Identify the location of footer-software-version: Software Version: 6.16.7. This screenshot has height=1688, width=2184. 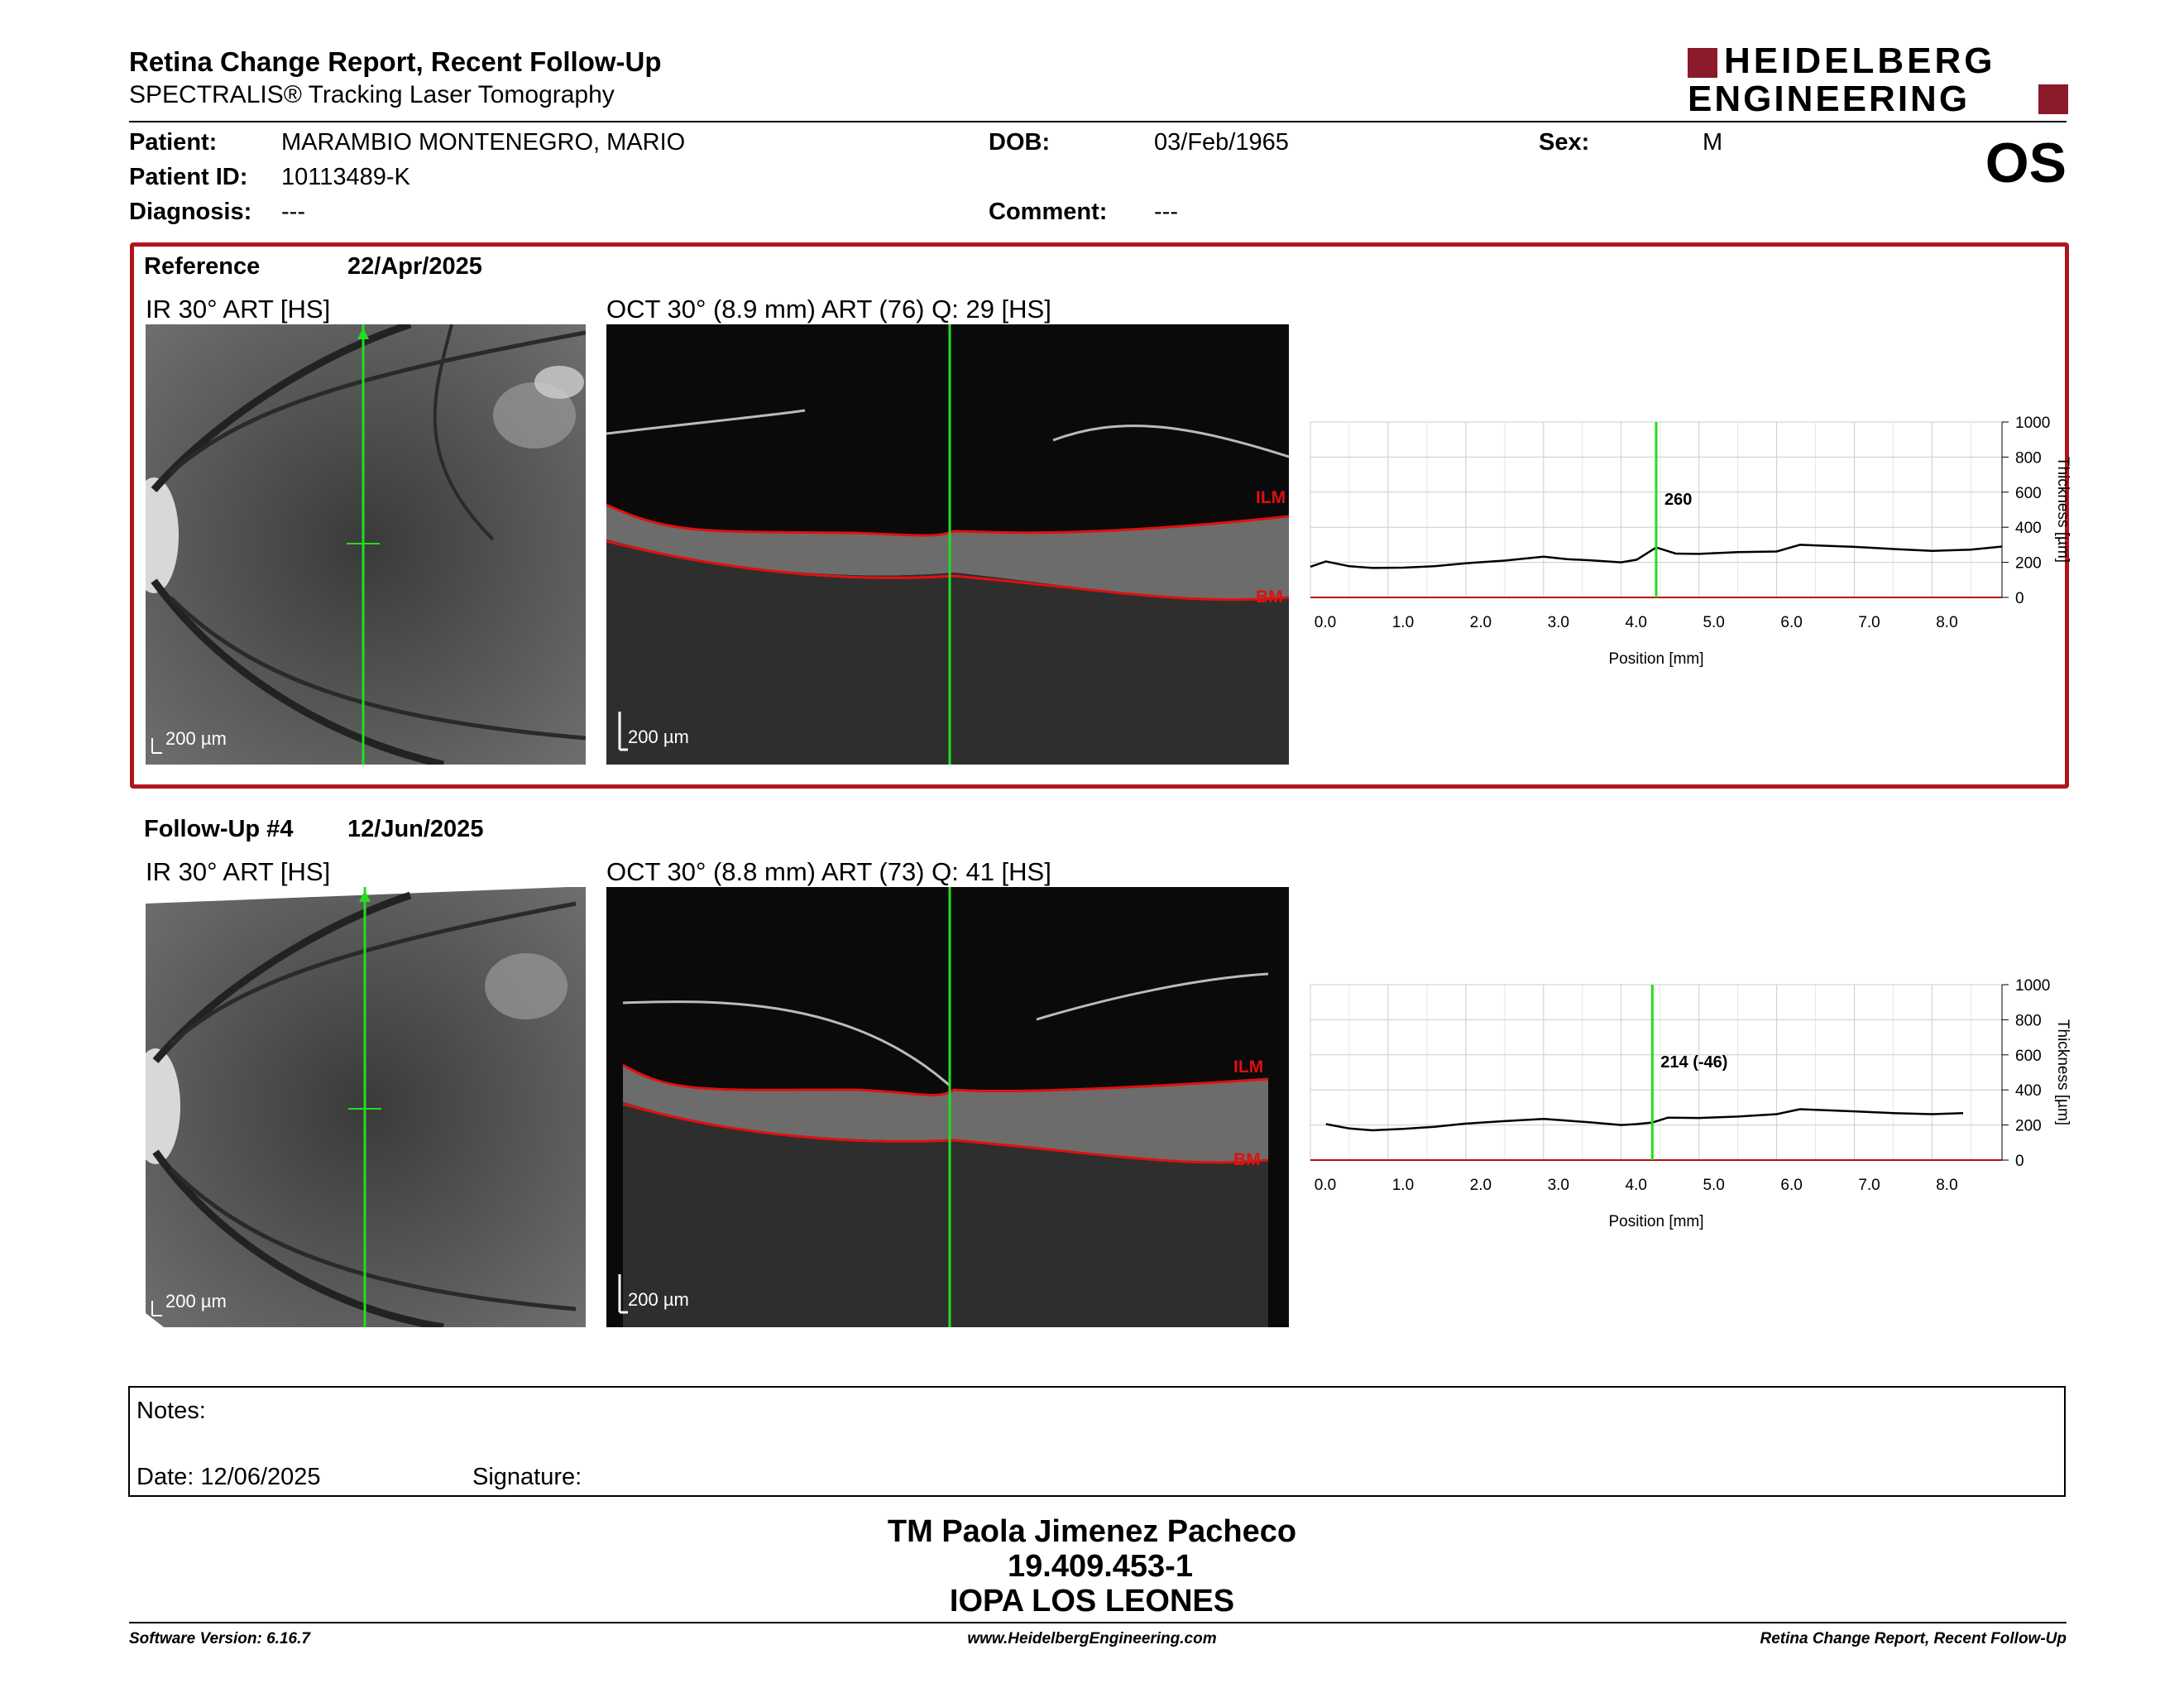
(219, 1638).